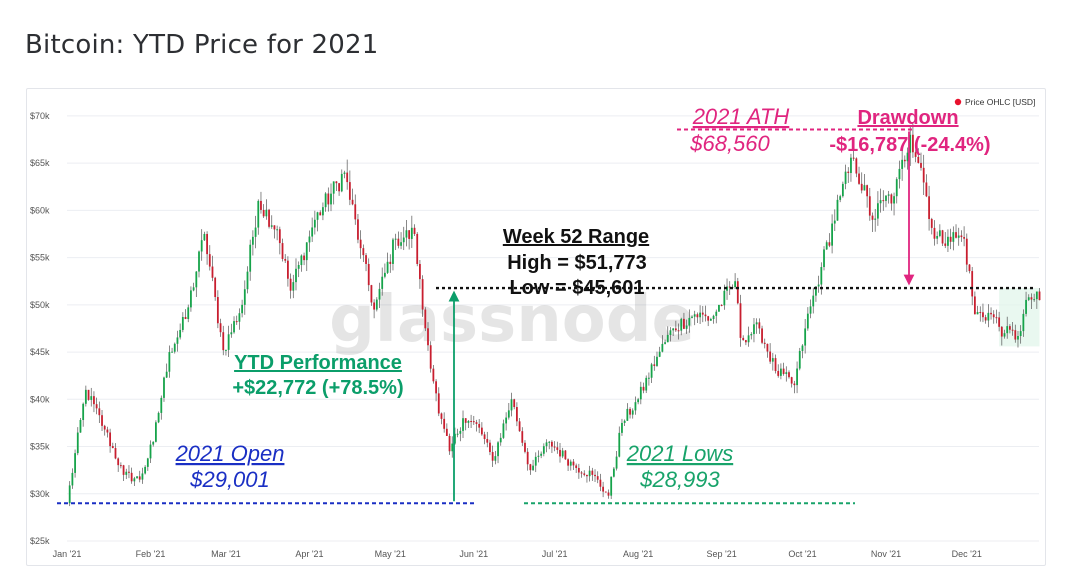  I want to click on ytd-value: +$22,772 (+78.5%), so click(317, 388).